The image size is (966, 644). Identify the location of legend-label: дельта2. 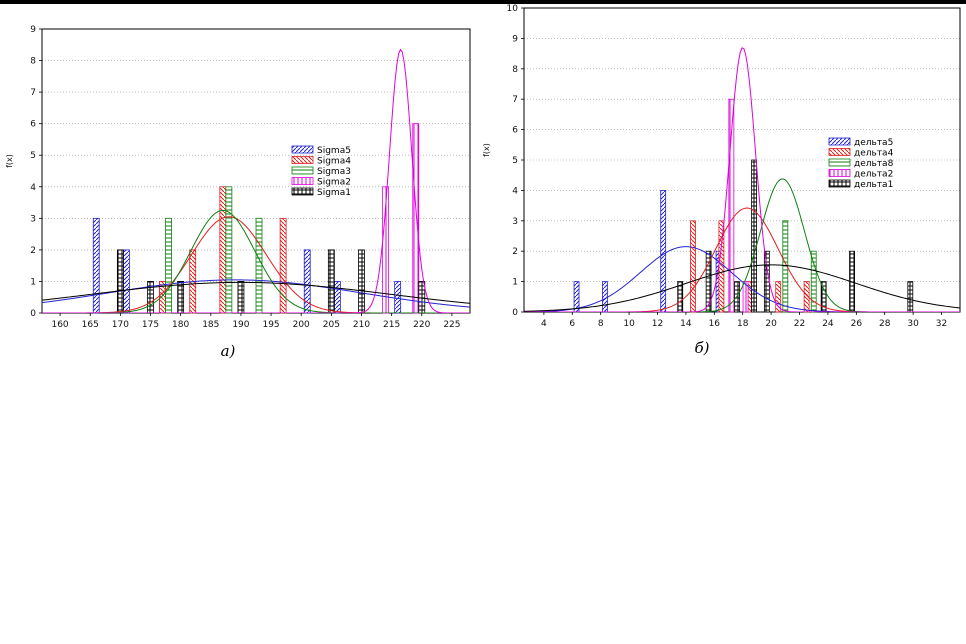
(873, 175).